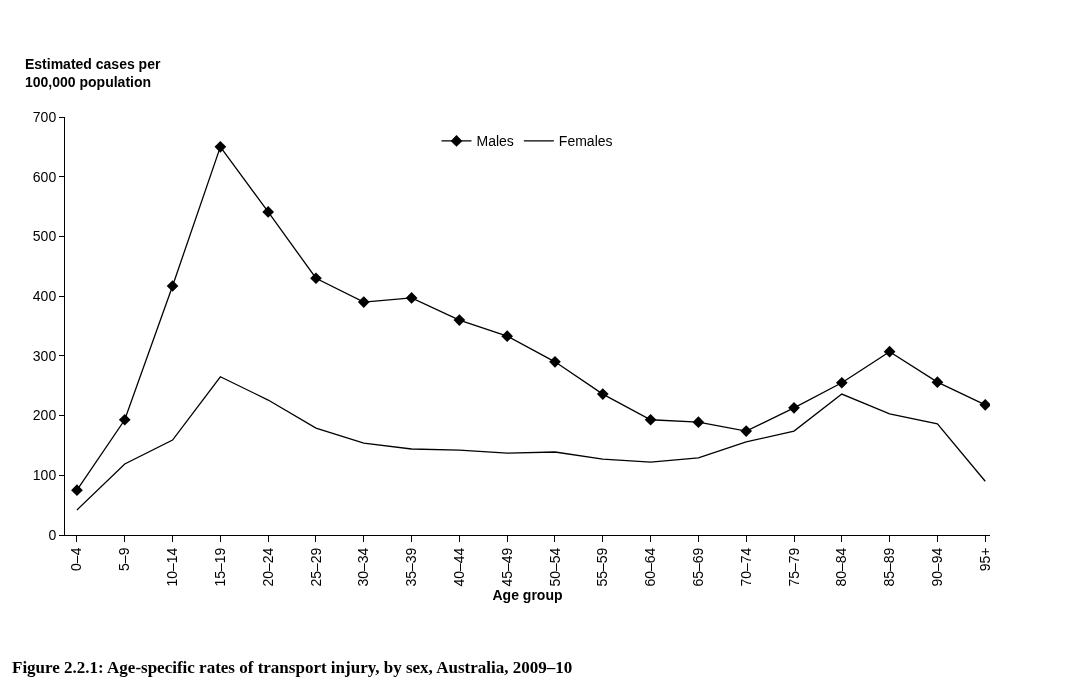 This screenshot has width=1072, height=685. What do you see at coordinates (44, 475) in the screenshot?
I see `y-tick-label: 100` at bounding box center [44, 475].